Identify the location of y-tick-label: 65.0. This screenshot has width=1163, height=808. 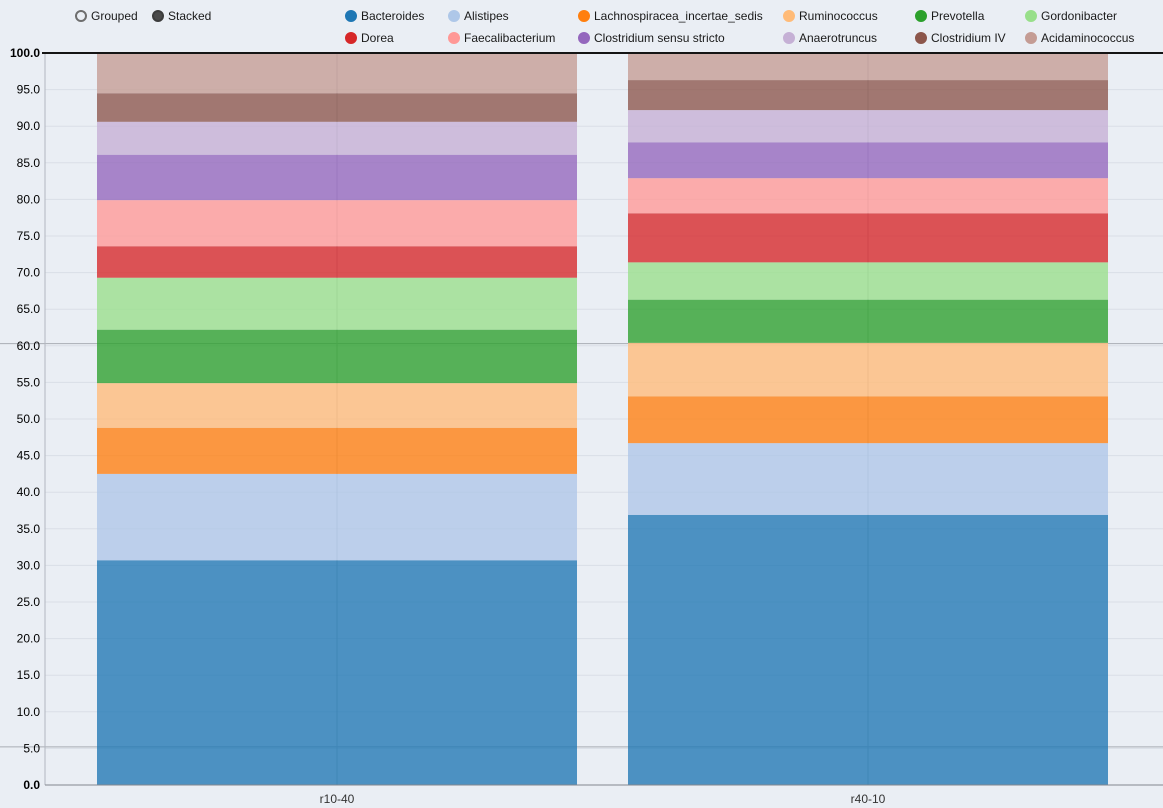
(29, 309).